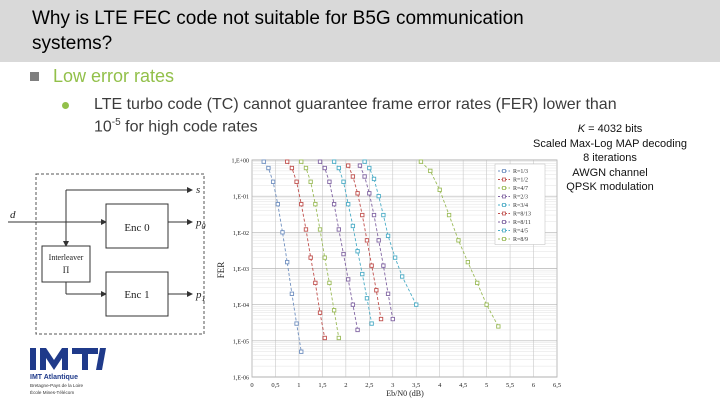 This screenshot has height=405, width=720. Describe the element at coordinates (176, 126) in the screenshot. I see `bullet2-line2: 10-5 for high code rates` at that location.